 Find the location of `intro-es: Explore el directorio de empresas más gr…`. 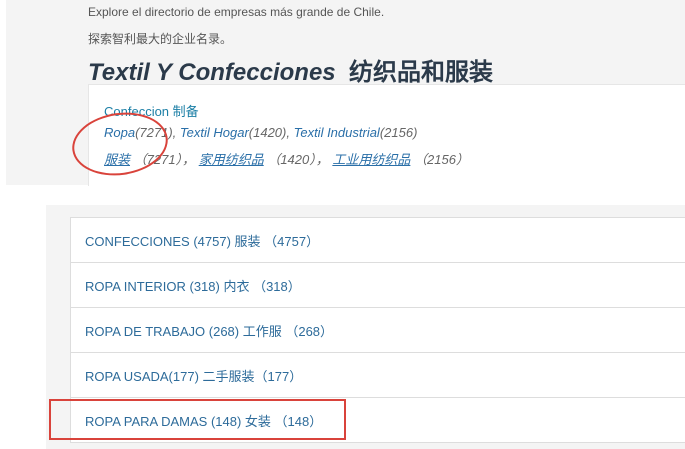

intro-es: Explore el directorio de empresas más gr… is located at coordinates (236, 12).